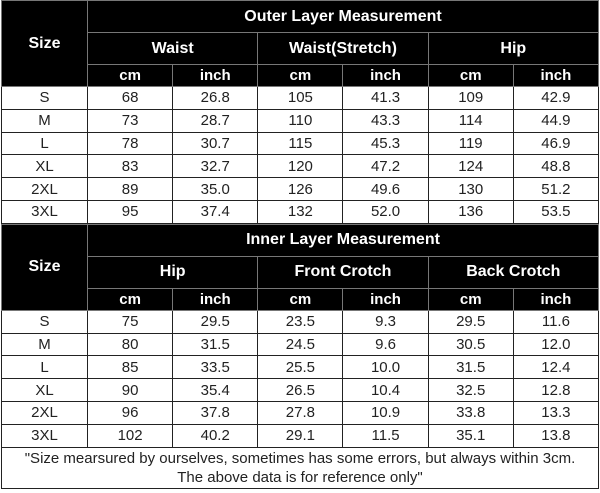  What do you see at coordinates (470, 189) in the screenshot?
I see `value-cell: 130` at bounding box center [470, 189].